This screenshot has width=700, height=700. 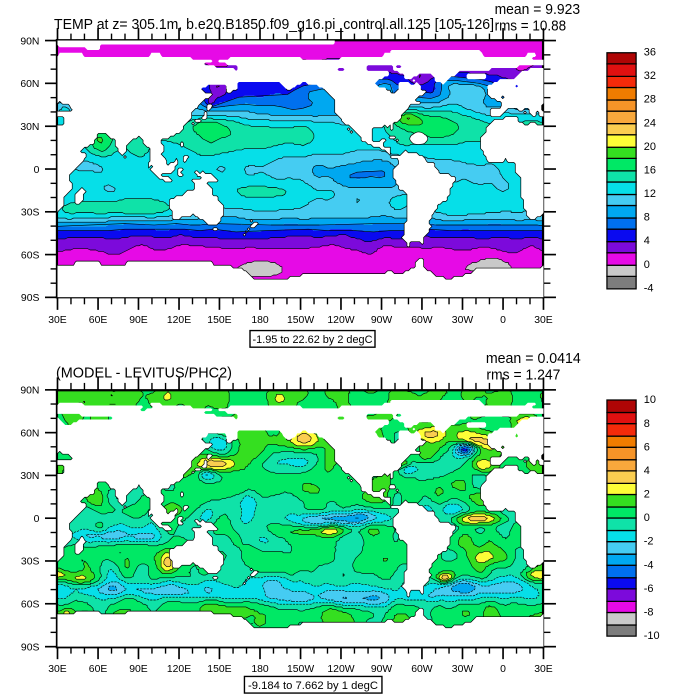 What do you see at coordinates (647, 495) in the screenshot?
I see `svg-text: 2` at bounding box center [647, 495].